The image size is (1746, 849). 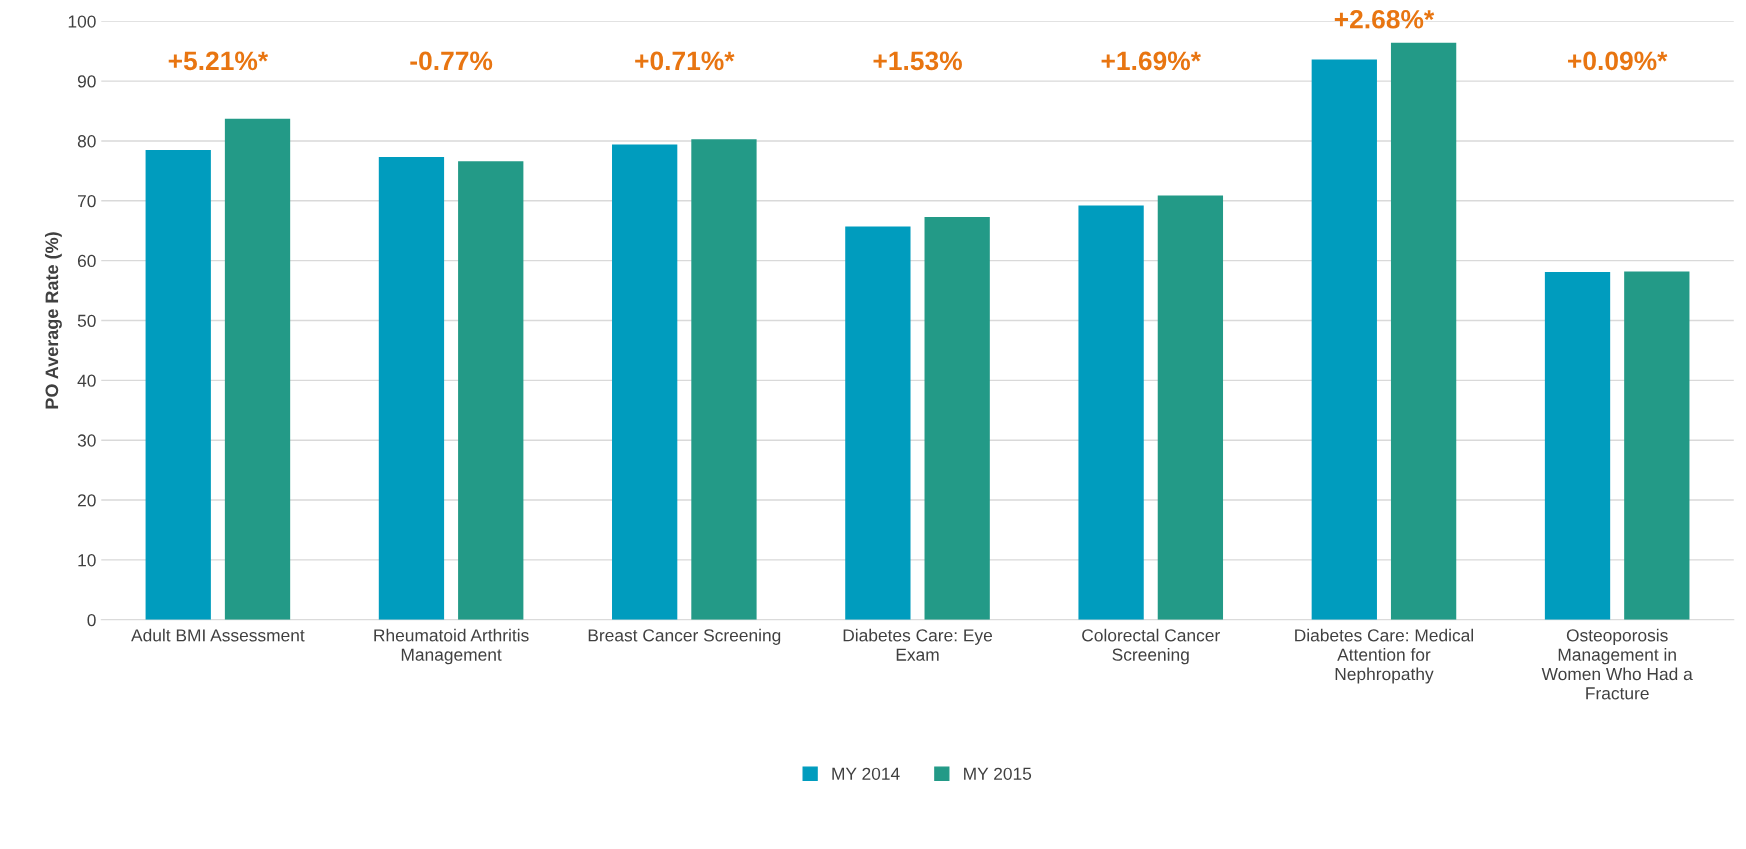 What do you see at coordinates (86, 261) in the screenshot?
I see `y-tick-label: 60` at bounding box center [86, 261].